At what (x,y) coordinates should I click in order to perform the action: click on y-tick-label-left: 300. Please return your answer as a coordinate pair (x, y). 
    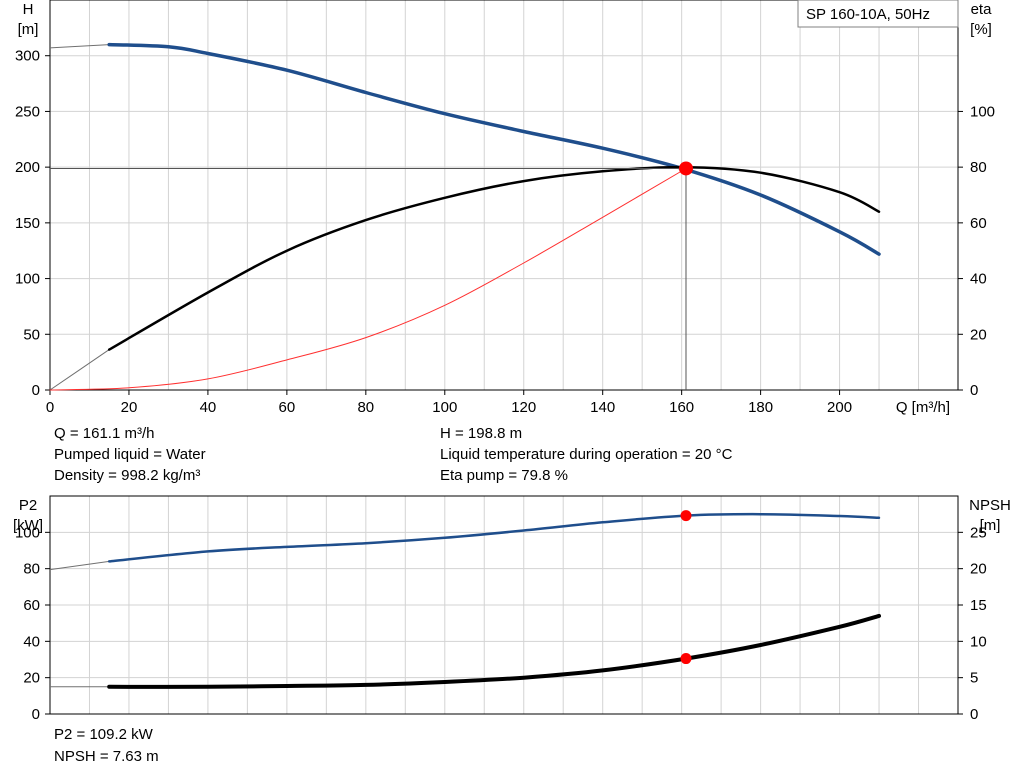
    Looking at the image, I should click on (27, 56).